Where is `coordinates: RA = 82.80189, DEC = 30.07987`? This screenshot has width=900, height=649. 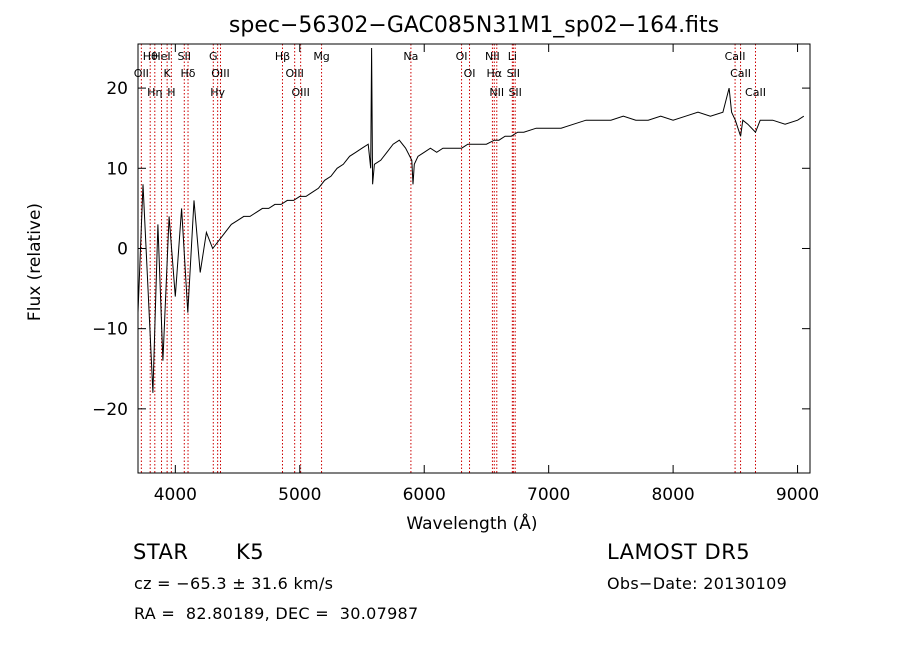 coordinates: RA = 82.80189, DEC = 30.07987 is located at coordinates (276, 613).